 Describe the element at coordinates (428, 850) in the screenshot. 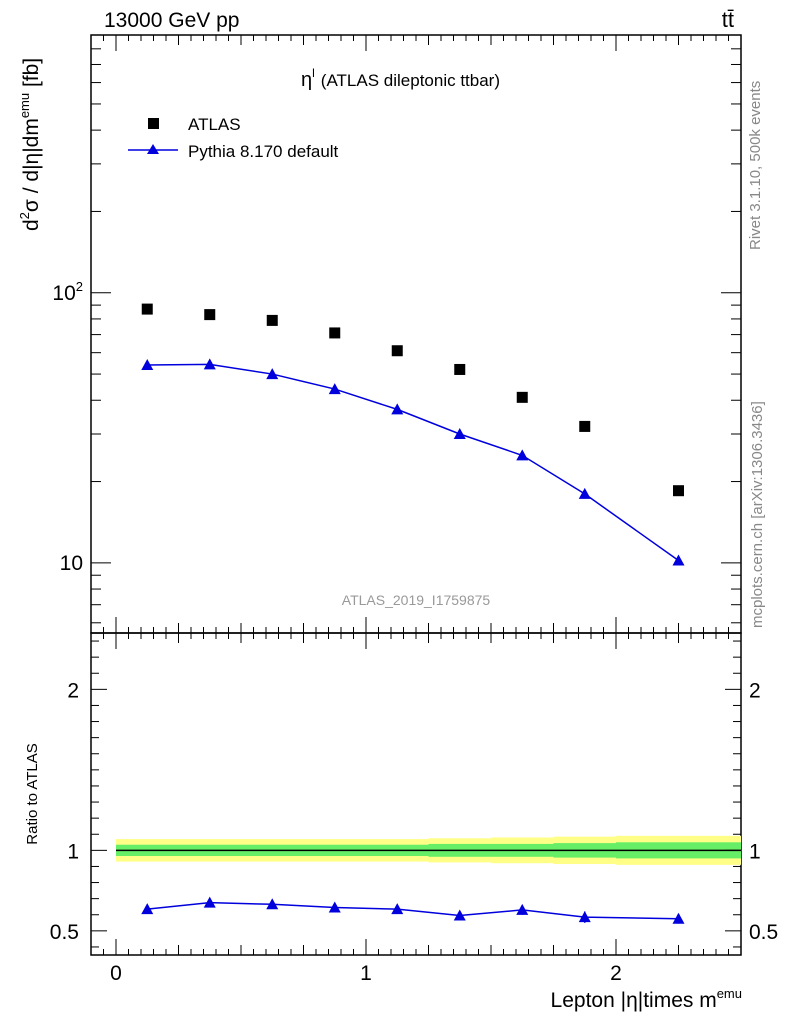

I see `uncertainty-band` at that location.